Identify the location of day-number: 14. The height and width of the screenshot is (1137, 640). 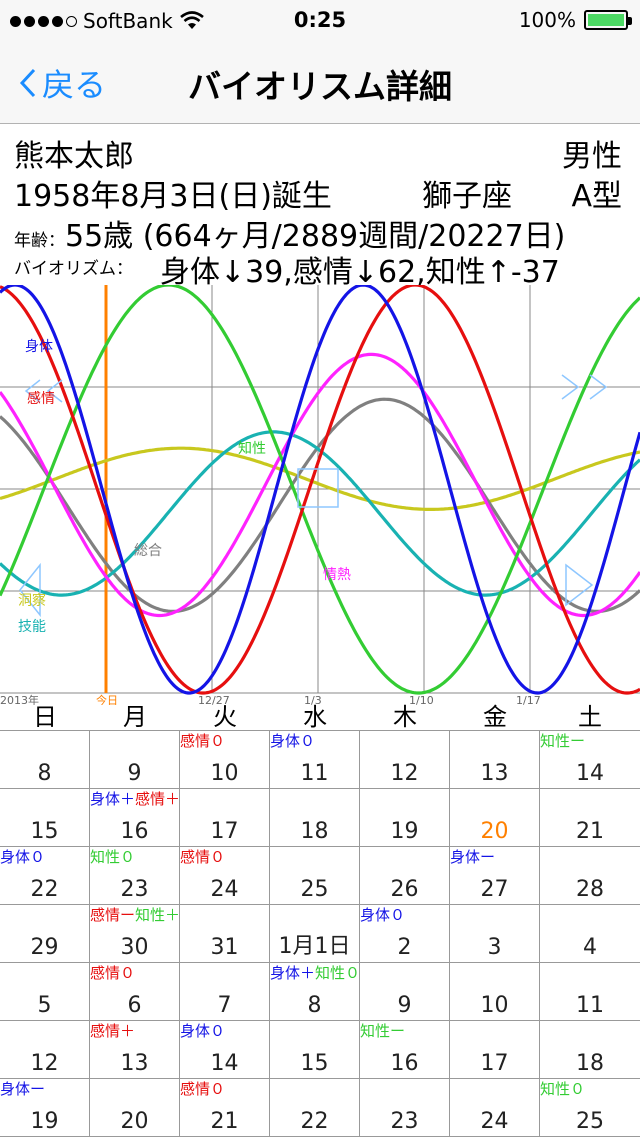
(590, 773).